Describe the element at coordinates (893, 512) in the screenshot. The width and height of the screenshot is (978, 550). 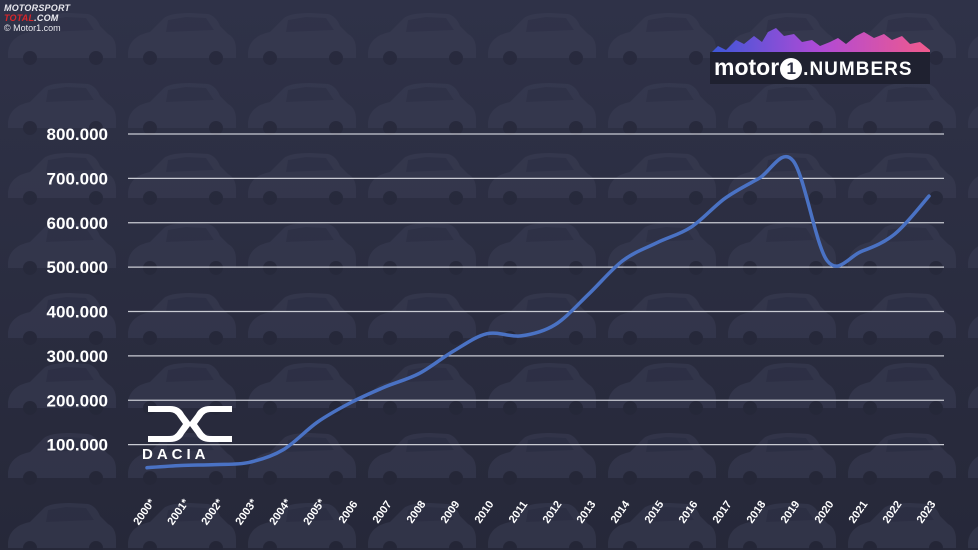
I see `x-tick-label: 2022` at that location.